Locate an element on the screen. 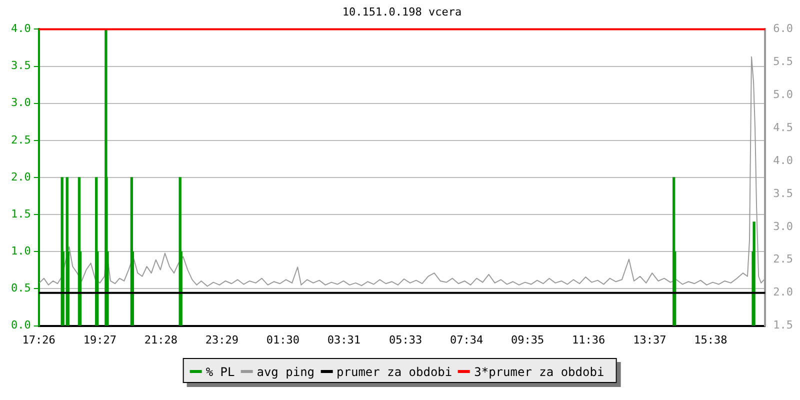 The image size is (800, 400). y2-tick-label: 2.0 is located at coordinates (783, 292).